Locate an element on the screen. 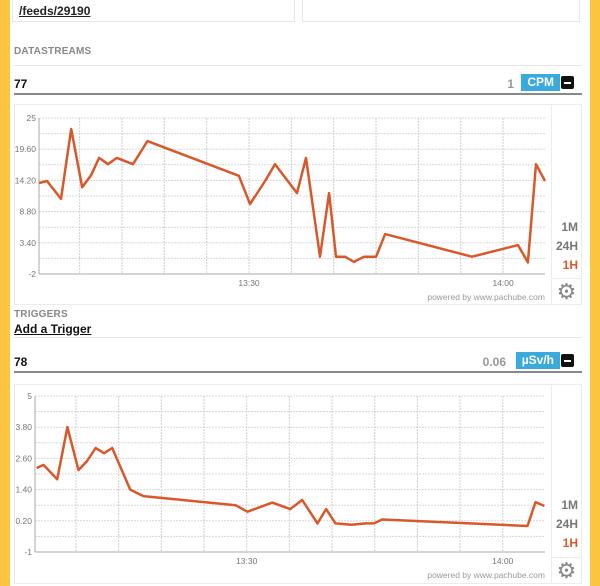 This screenshot has width=600, height=586. y-tick-label: 5 is located at coordinates (29, 396).